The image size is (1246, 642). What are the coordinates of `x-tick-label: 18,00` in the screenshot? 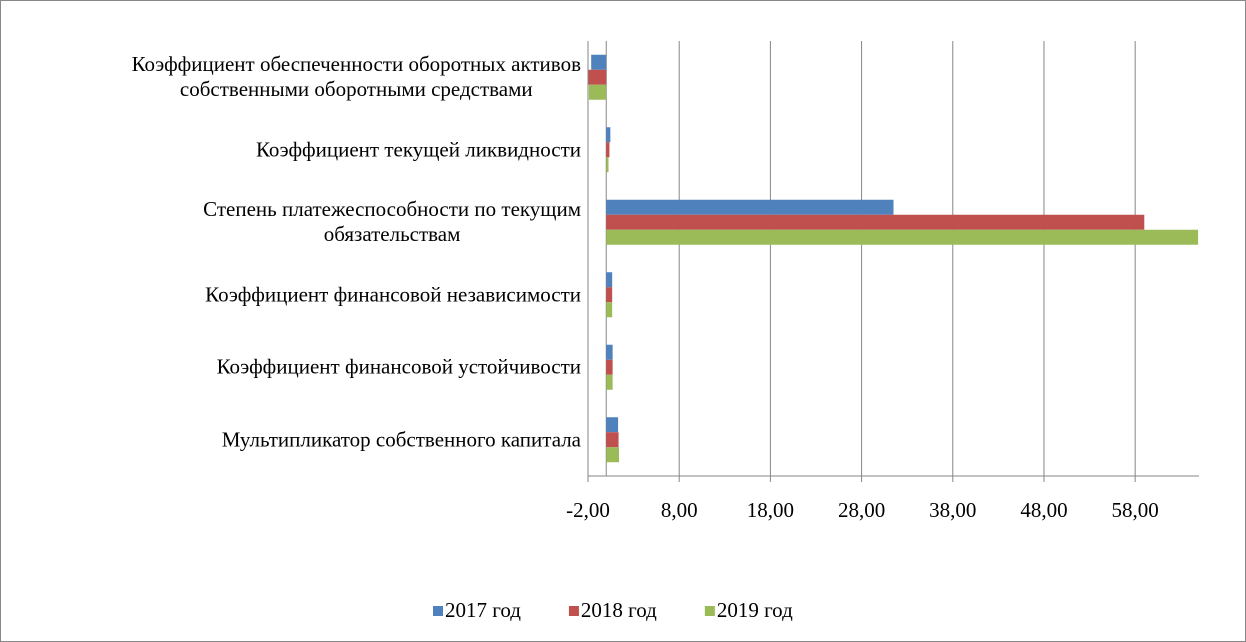 It's located at (770, 510).